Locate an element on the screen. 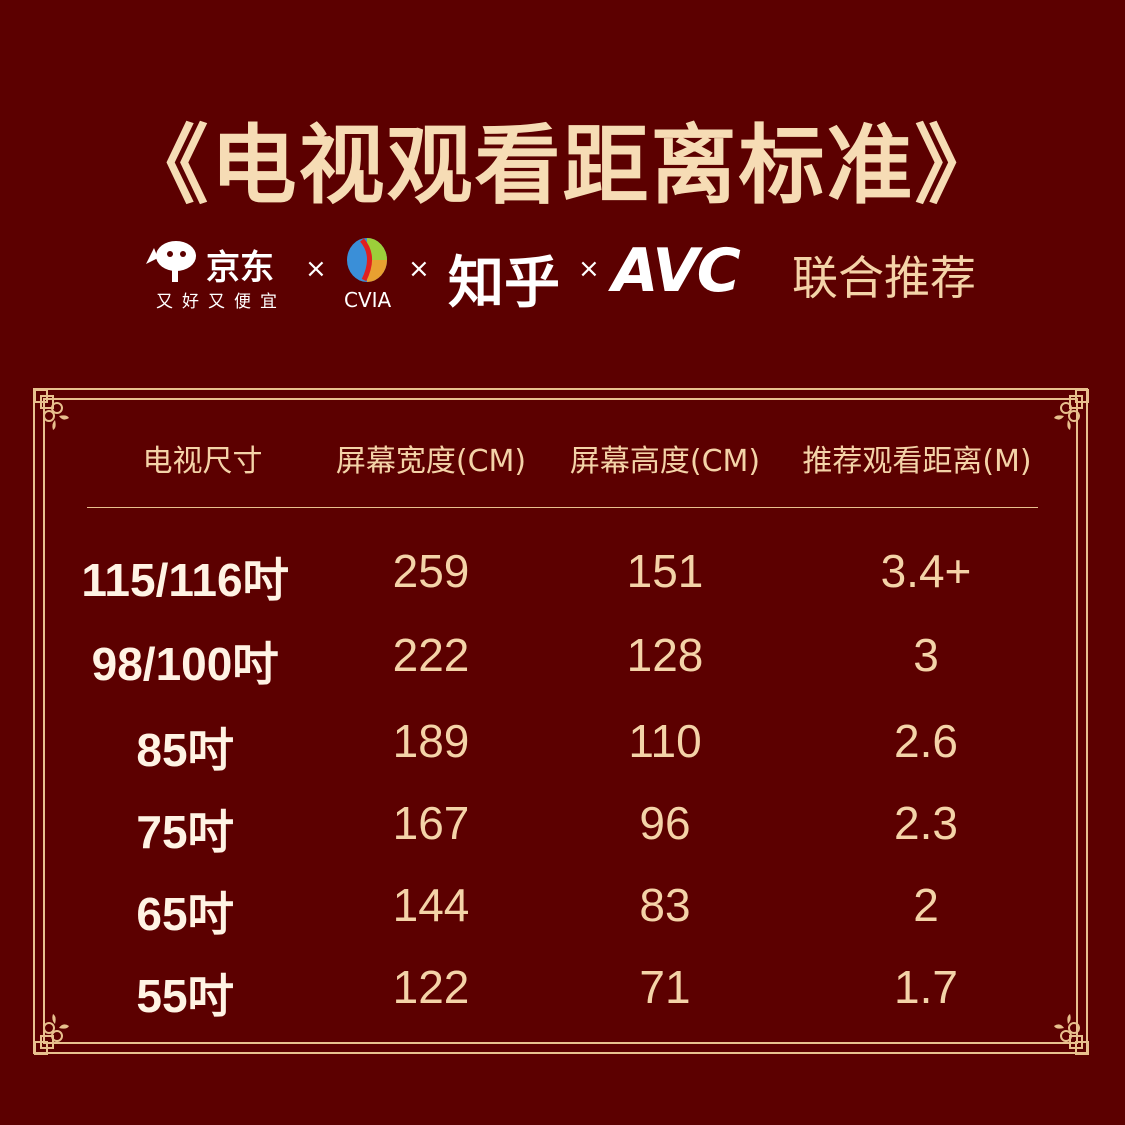 This screenshot has height=1125, width=1125. cell-viewing-distance: 3.4+ is located at coordinates (926, 571).